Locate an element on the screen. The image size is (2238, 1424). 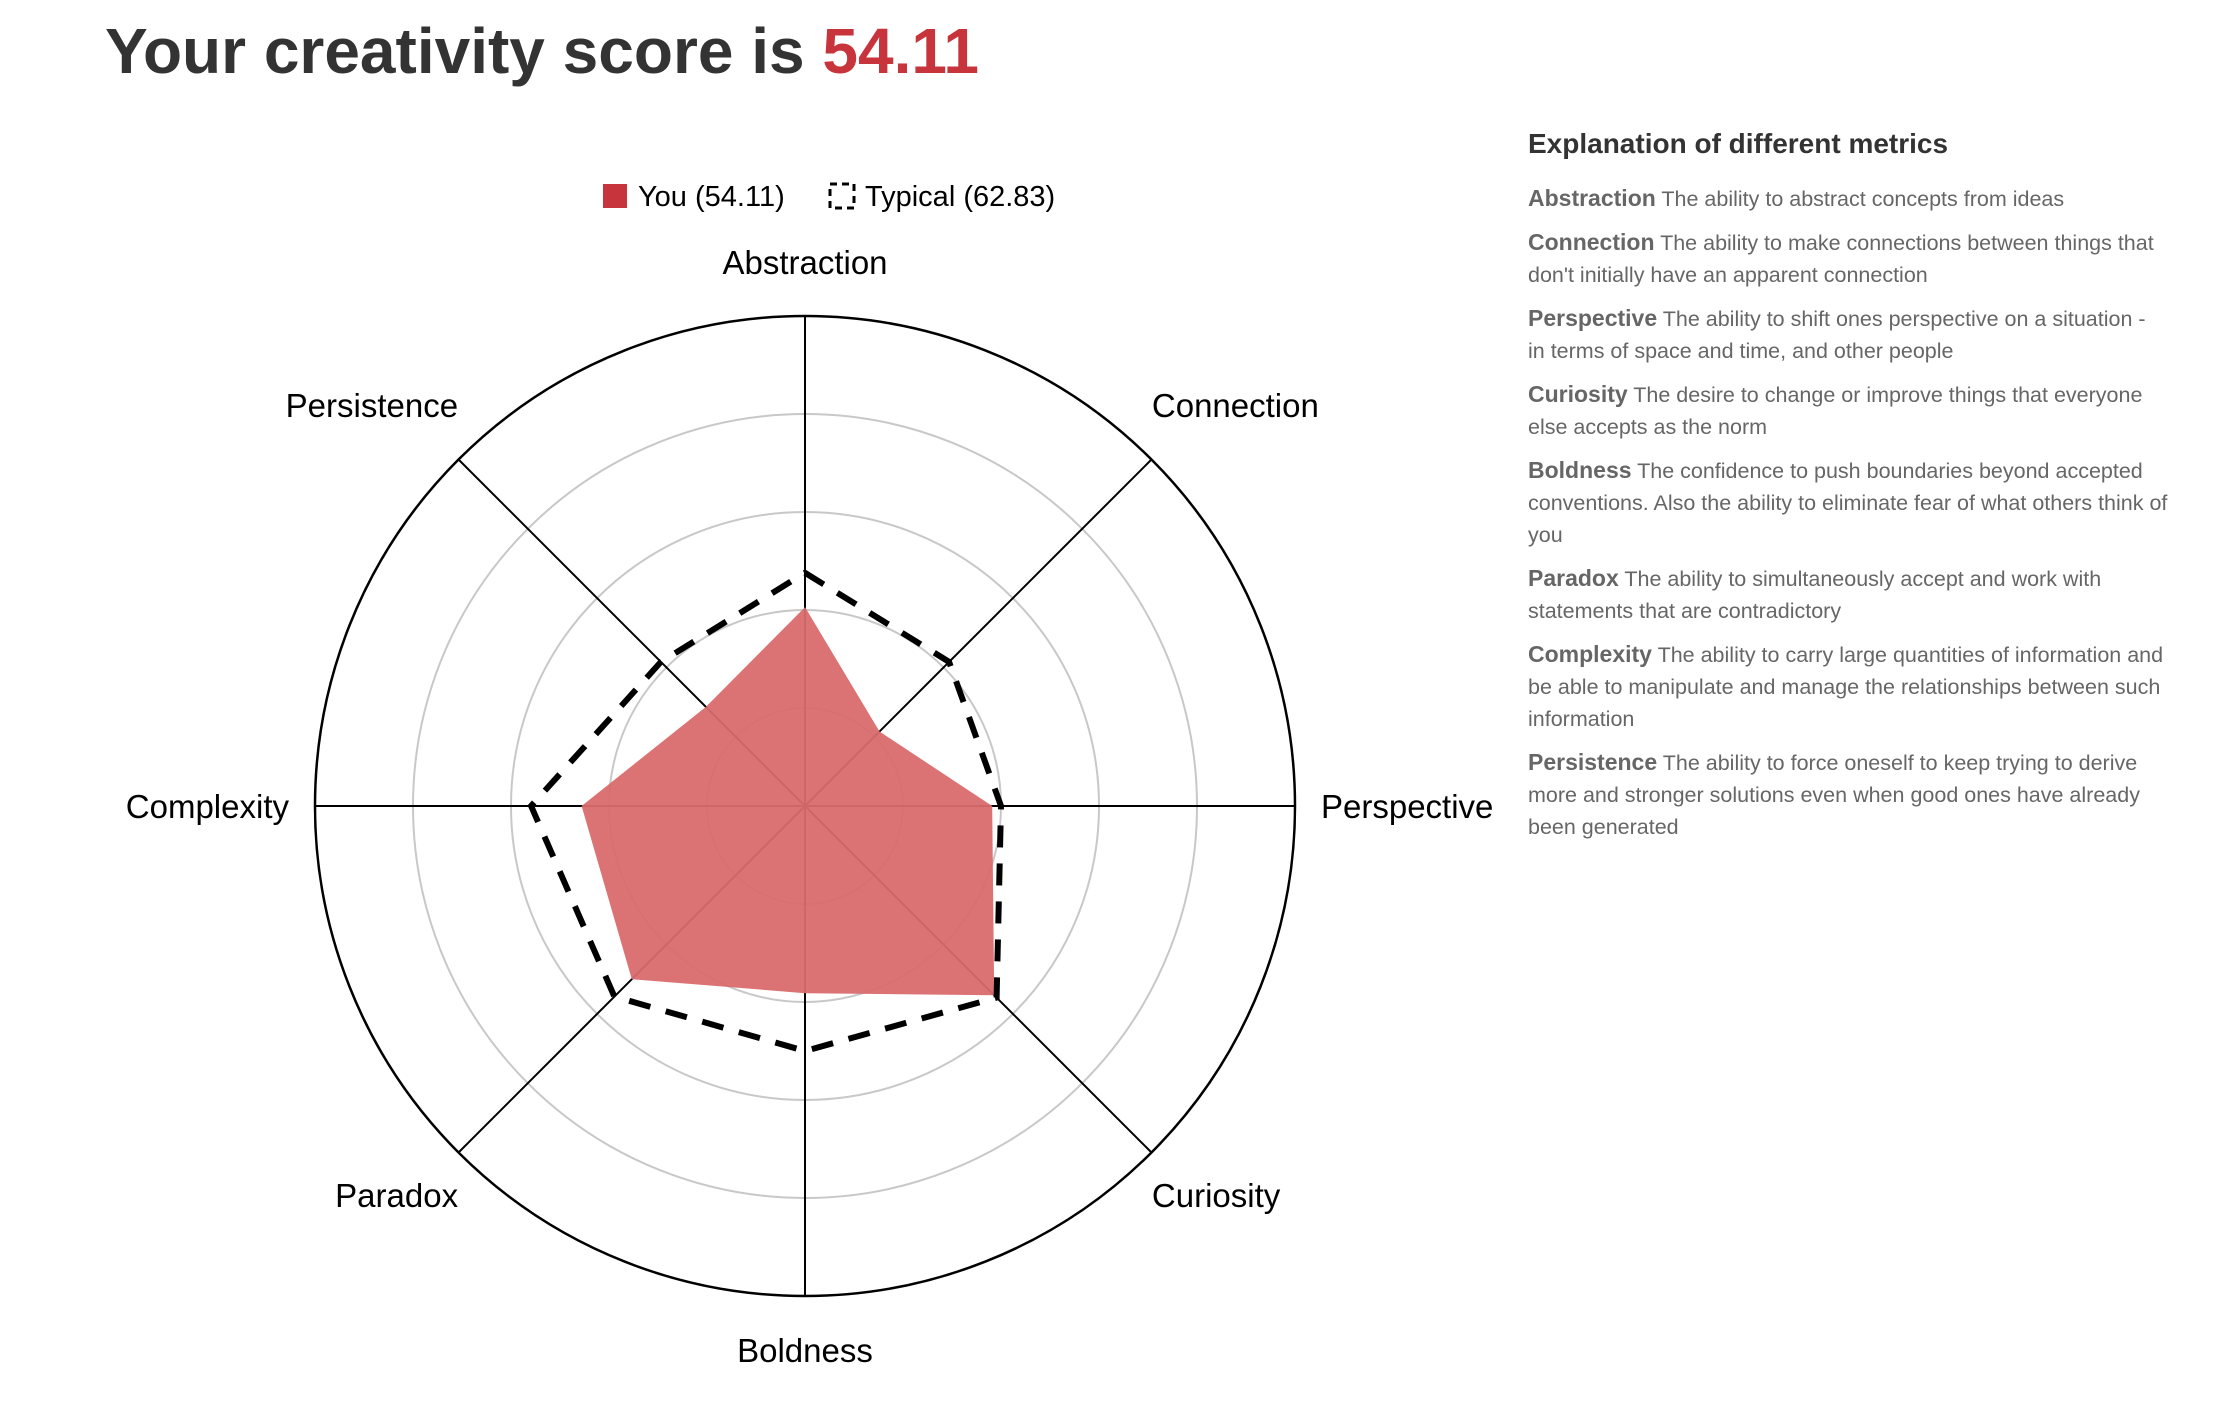
score-title: Your creativity score is 54.11 is located at coordinates (542, 51).